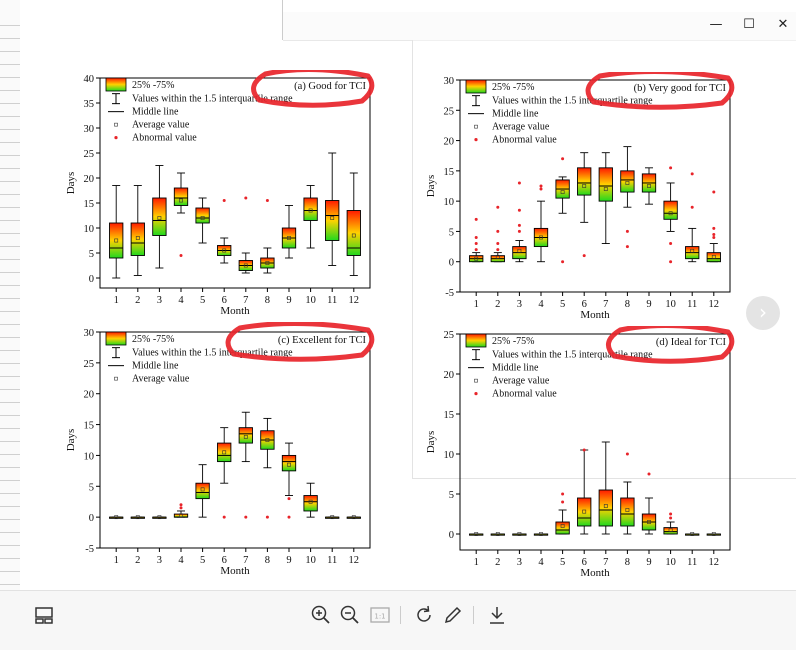 Image resolution: width=796 pixels, height=650 pixels. What do you see at coordinates (763, 313) in the screenshot?
I see `next-page-button: ›` at bounding box center [763, 313].